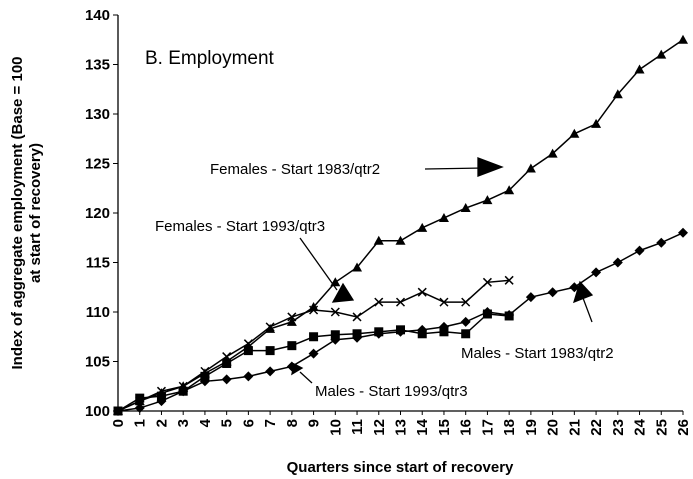  I want to click on x-tick-label: 4, so click(205, 422).